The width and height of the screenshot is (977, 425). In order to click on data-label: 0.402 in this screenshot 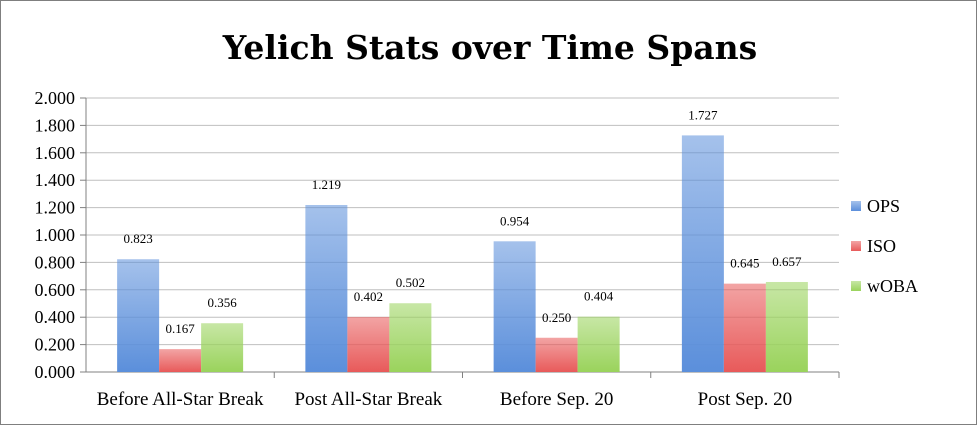, I will do `click(368, 296)`.